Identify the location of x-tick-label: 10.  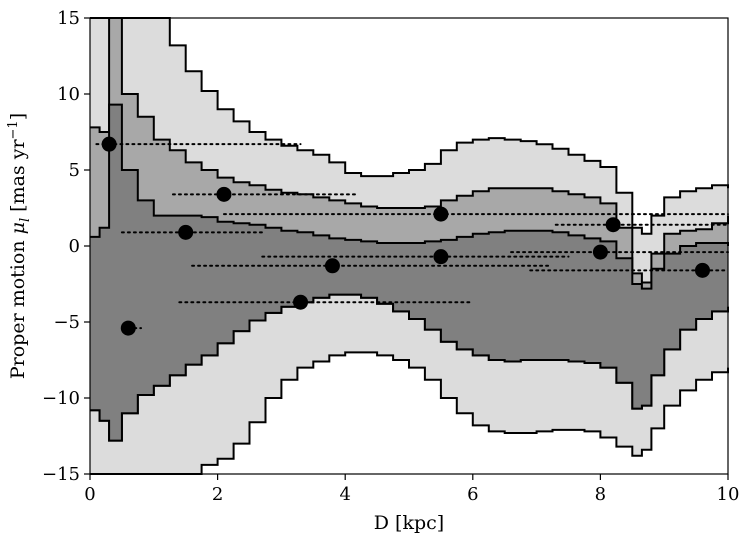
(728, 494).